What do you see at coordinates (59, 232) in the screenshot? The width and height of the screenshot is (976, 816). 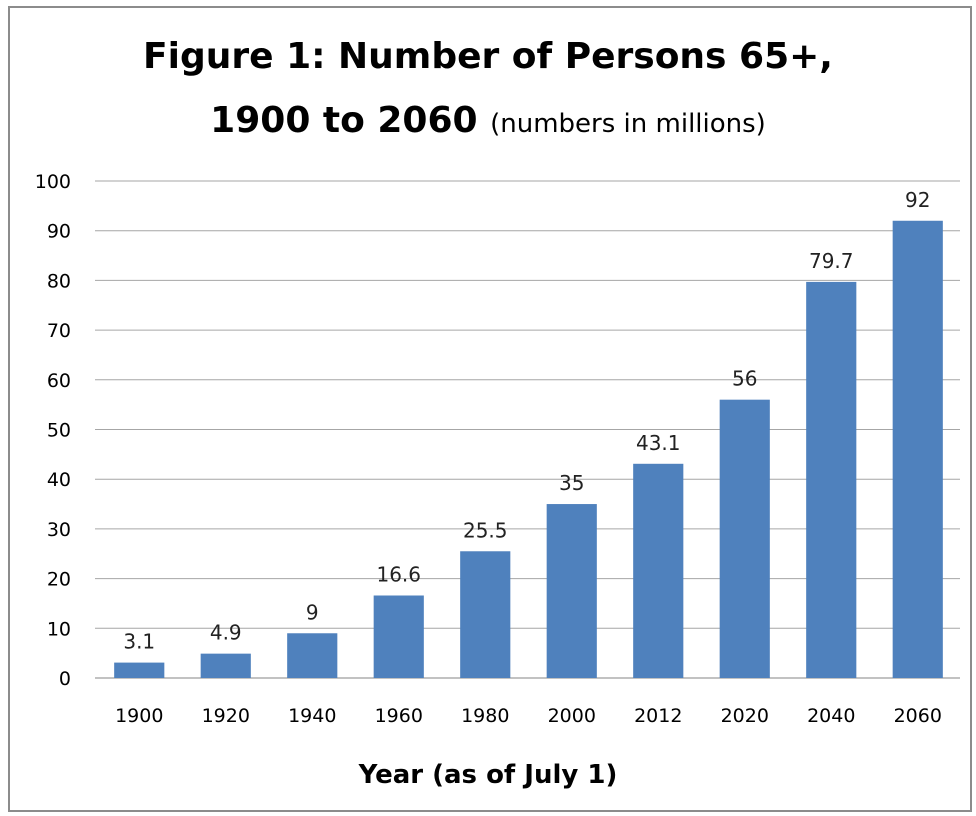 I see `y-tick-label: 90` at bounding box center [59, 232].